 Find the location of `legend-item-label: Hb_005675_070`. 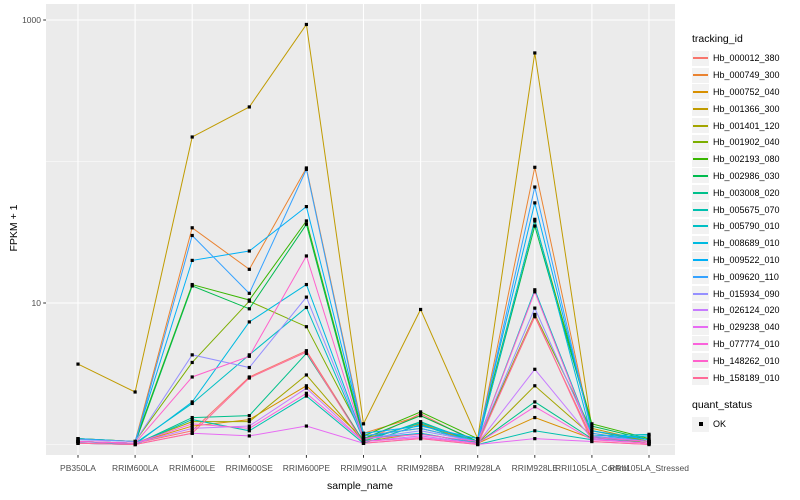

legend-item-label: Hb_005675_070 is located at coordinates (746, 209).